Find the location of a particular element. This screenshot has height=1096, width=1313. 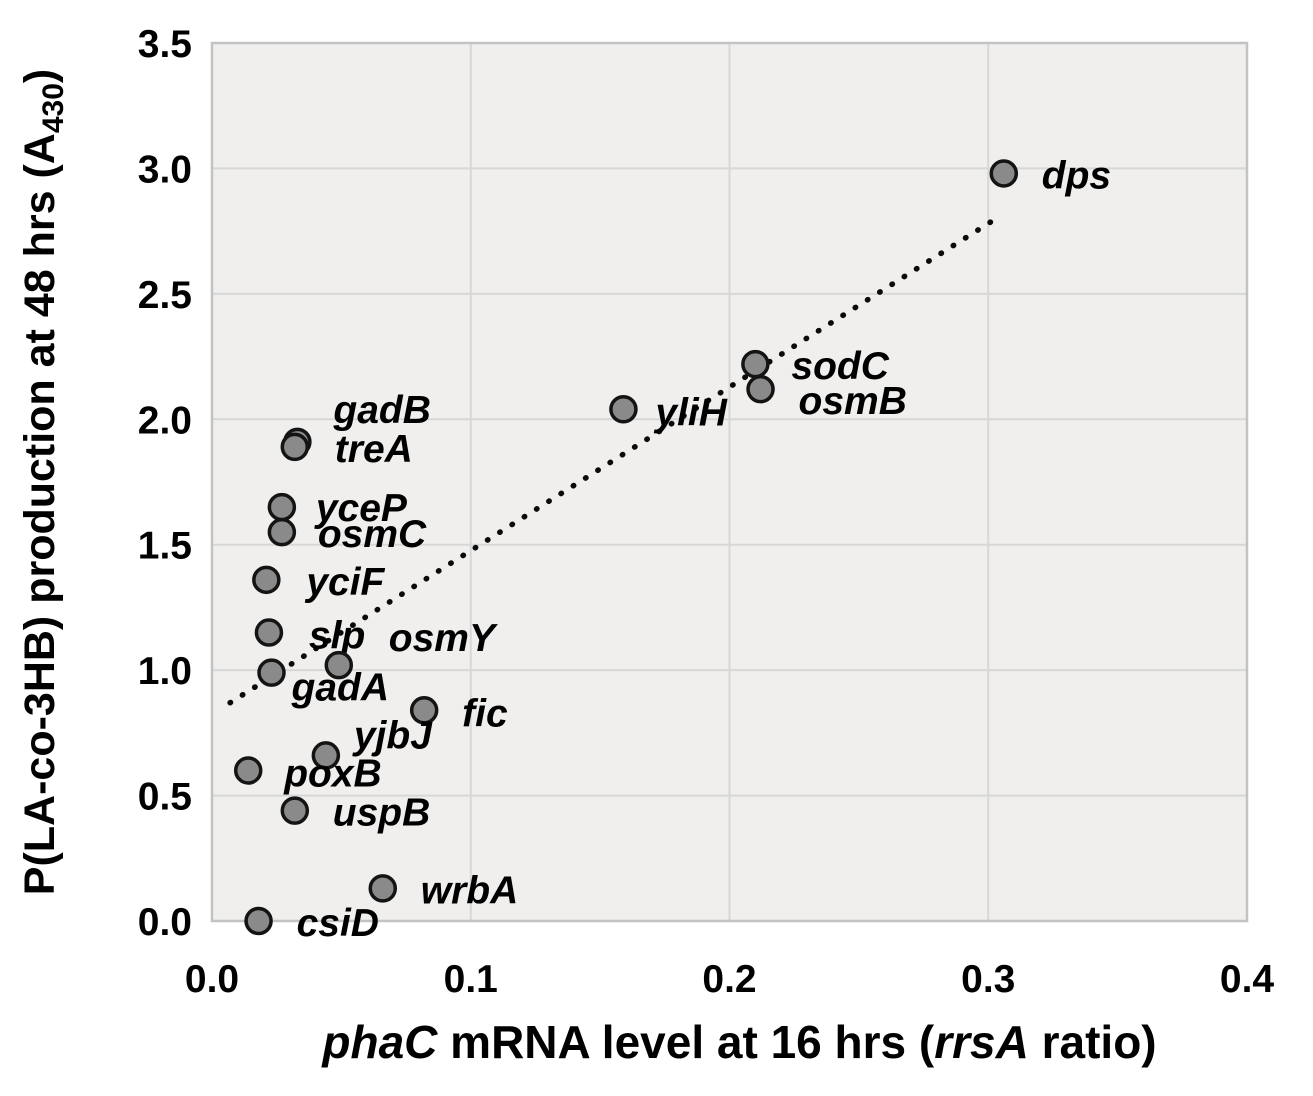

x-tick-label: 0.2 is located at coordinates (729, 979).